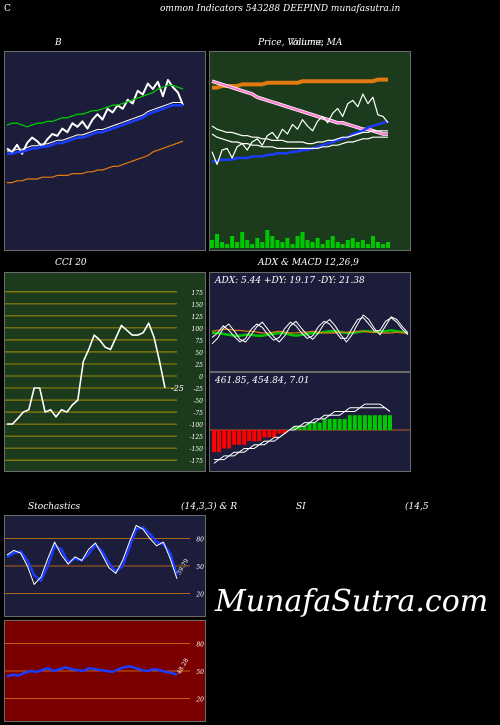 The image size is (500, 725). I want to click on cci-tick-label: -100, so click(197, 425).